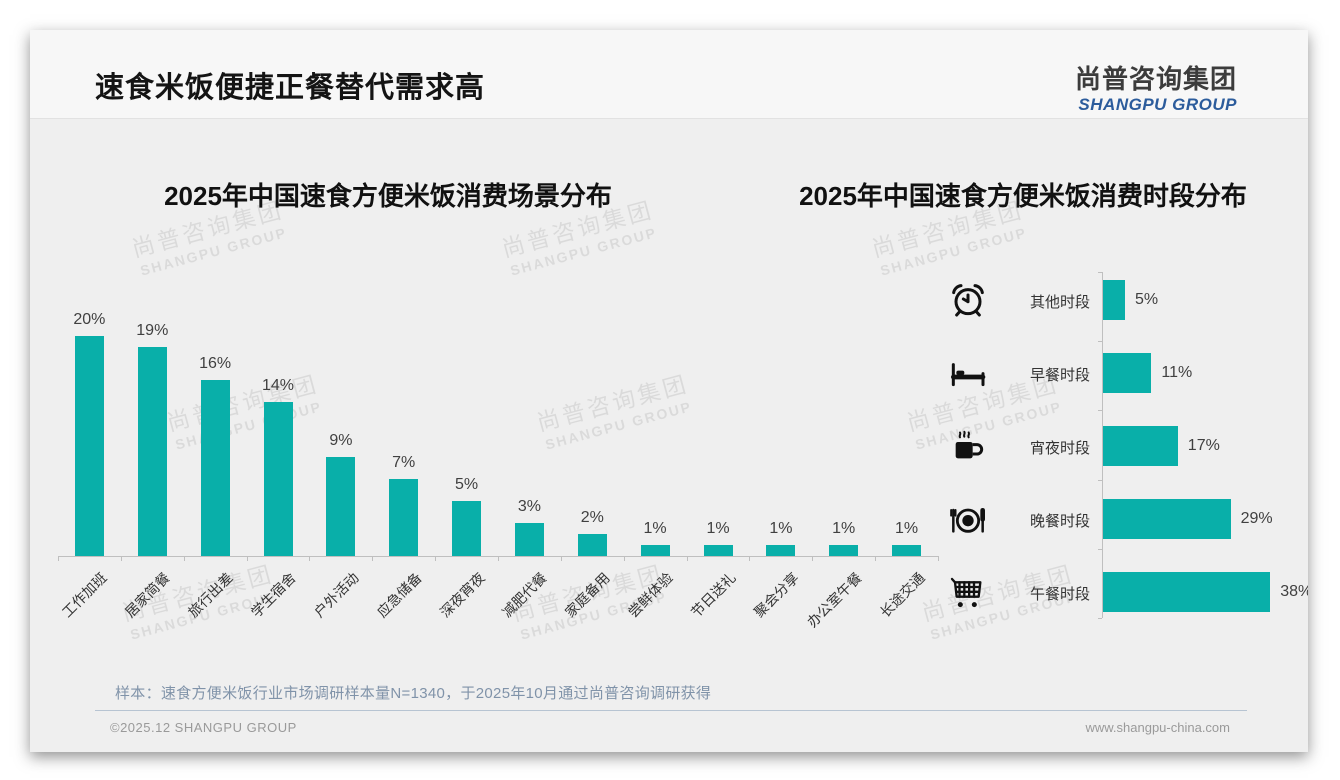 The height and width of the screenshot is (780, 1340). What do you see at coordinates (1187, 592) in the screenshot?
I see `time-bar-午餐时段` at bounding box center [1187, 592].